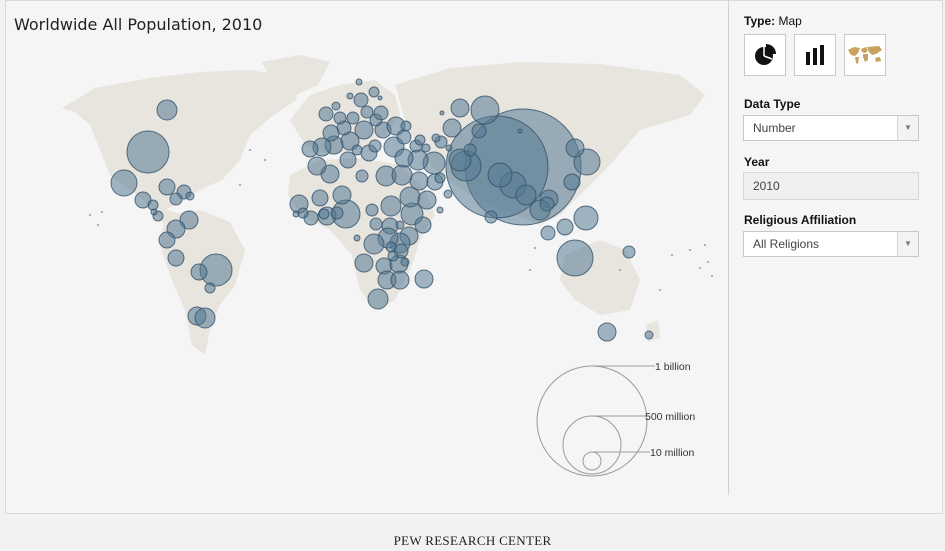 This screenshot has height=551, width=945. I want to click on pie-chart-button, so click(765, 55).